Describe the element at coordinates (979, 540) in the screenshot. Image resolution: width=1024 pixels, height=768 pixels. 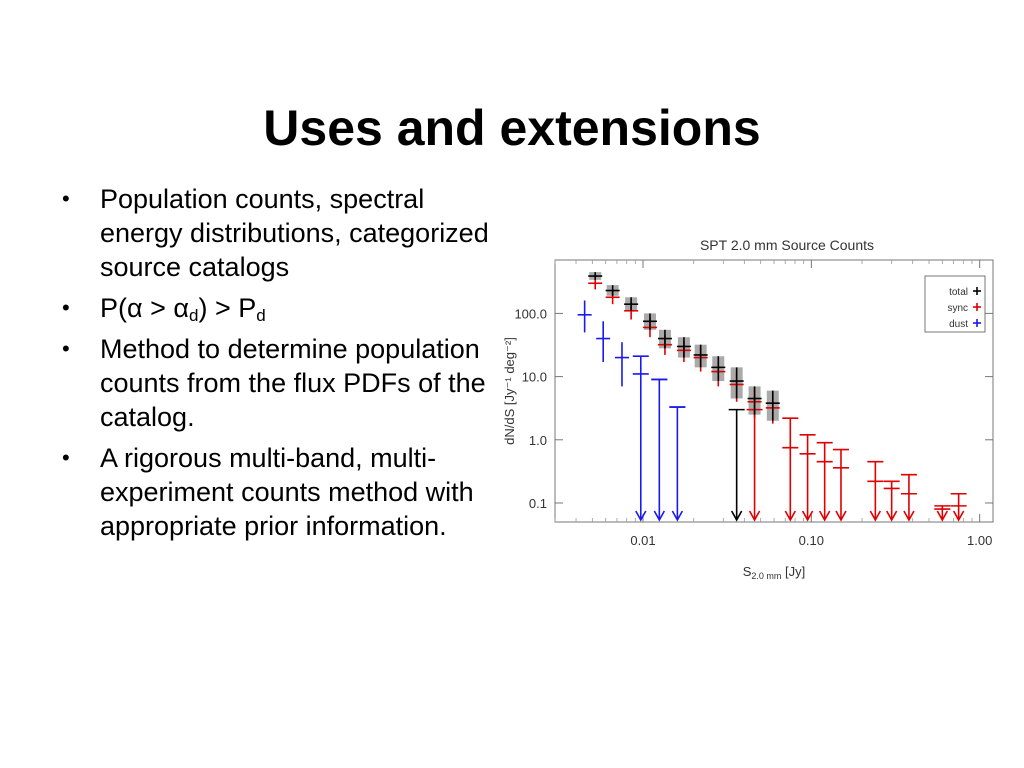
I see `x-tick-label: 1.00` at that location.